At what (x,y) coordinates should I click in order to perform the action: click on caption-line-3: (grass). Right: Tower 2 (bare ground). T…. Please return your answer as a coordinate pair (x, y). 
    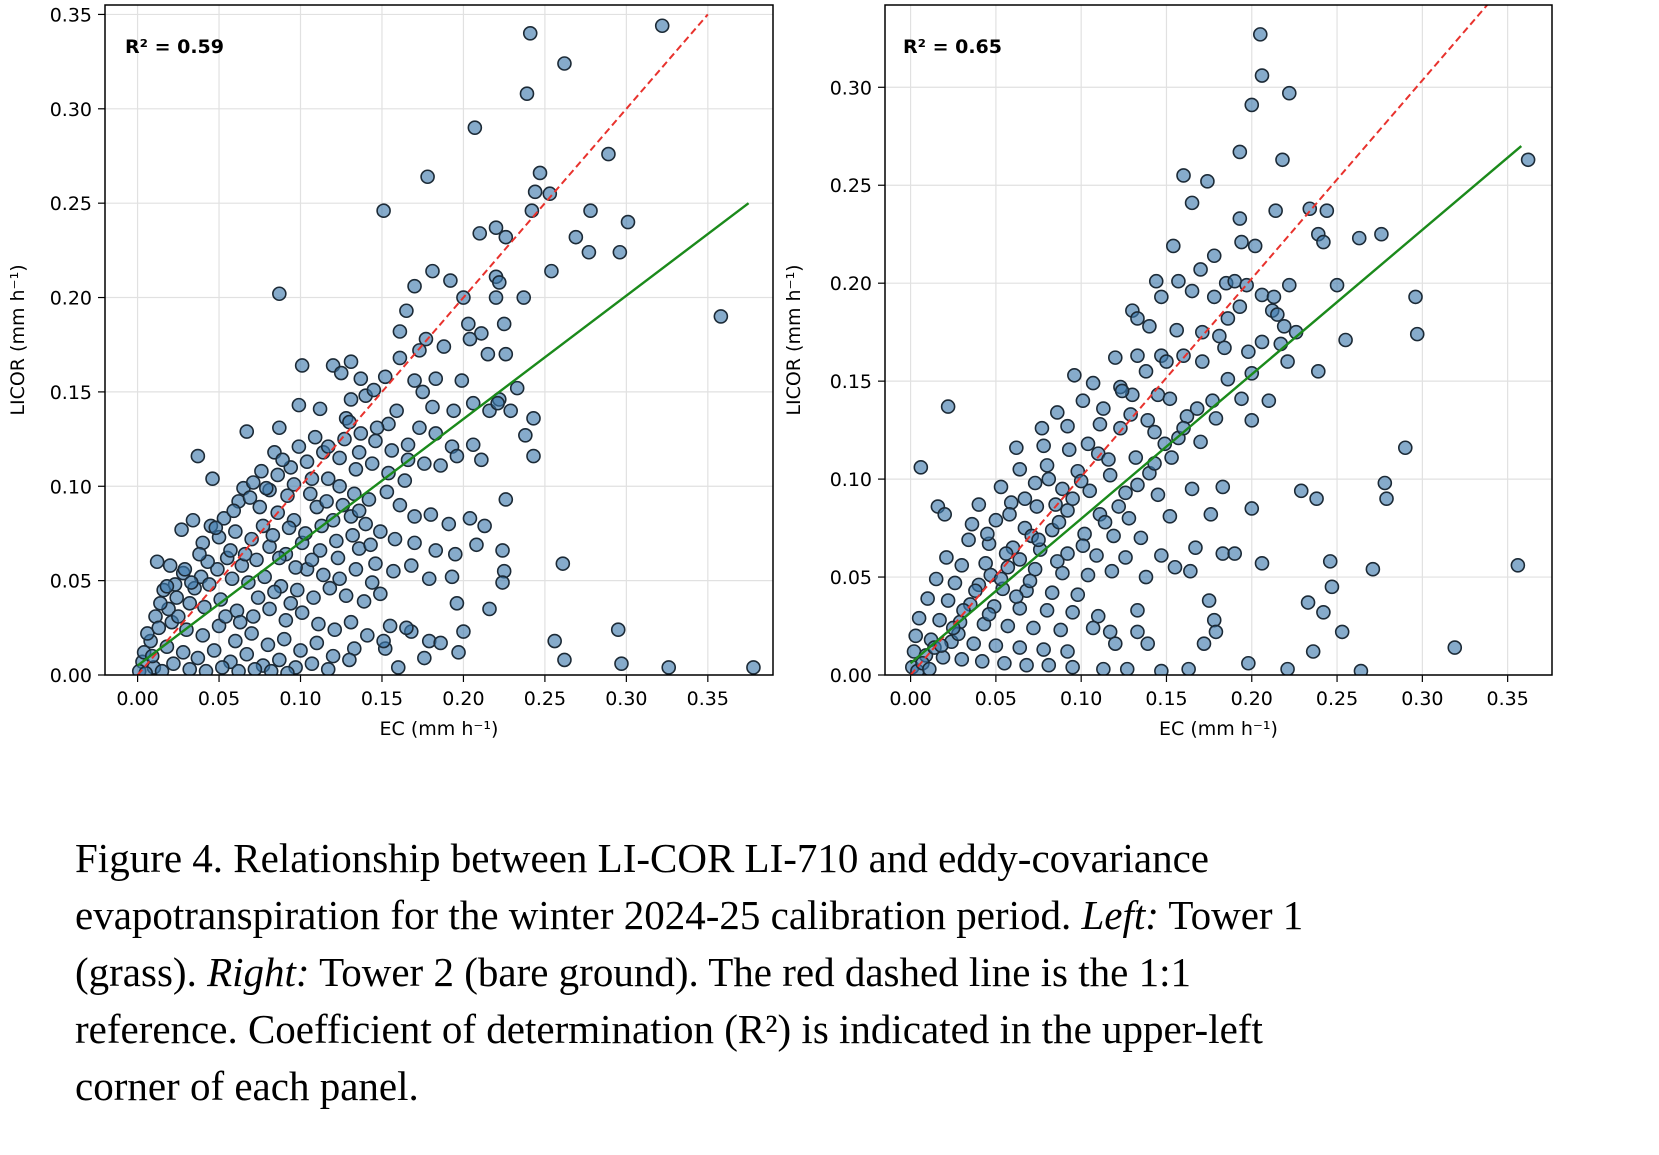
    Looking at the image, I should click on (633, 972).